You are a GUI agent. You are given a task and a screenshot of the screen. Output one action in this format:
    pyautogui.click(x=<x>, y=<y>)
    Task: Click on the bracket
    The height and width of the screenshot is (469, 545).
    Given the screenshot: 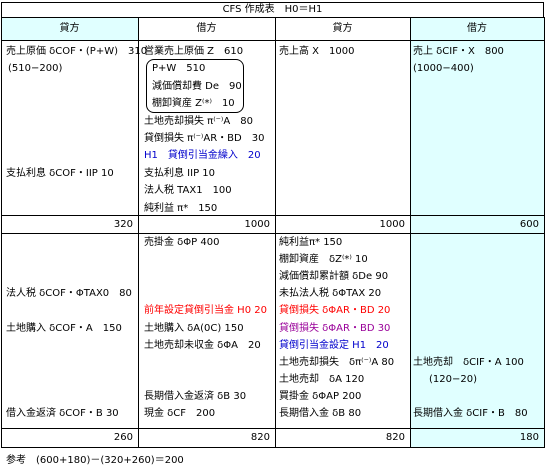 What is the action you would take?
    pyautogui.click(x=195, y=86)
    